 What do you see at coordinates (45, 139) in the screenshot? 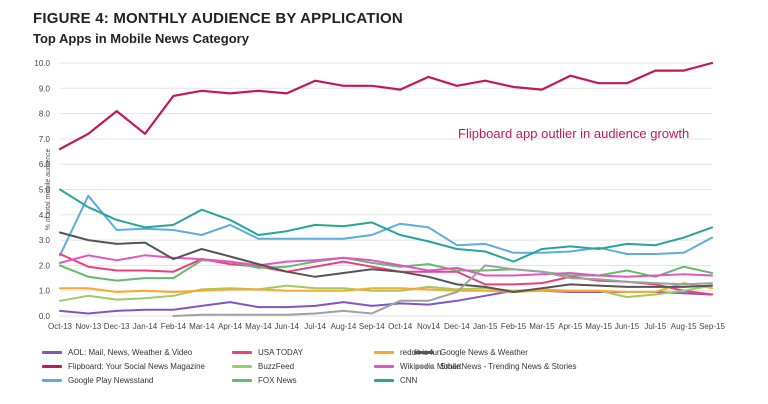
I see `y-tick-label: 7.0` at bounding box center [45, 139].